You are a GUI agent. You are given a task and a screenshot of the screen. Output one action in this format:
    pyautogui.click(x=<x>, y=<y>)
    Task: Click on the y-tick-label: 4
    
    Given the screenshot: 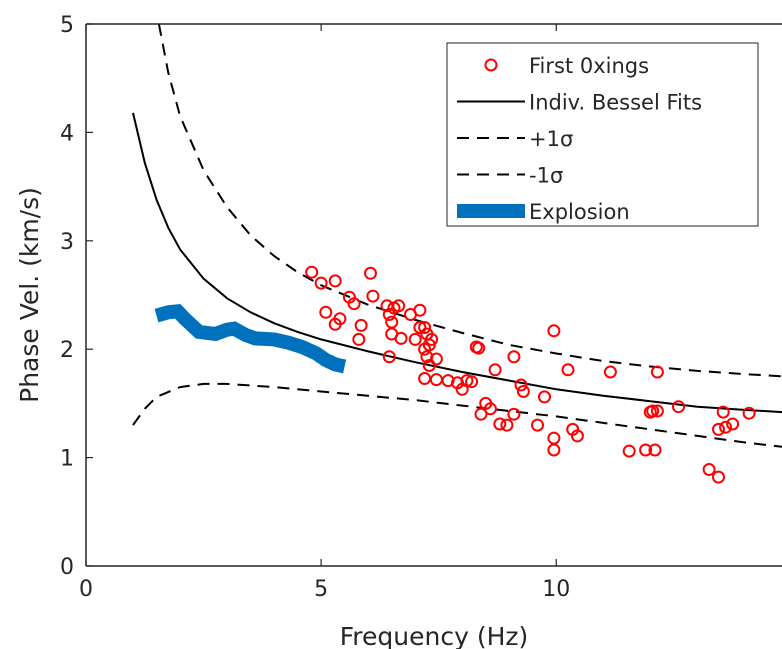 What is the action you would take?
    pyautogui.click(x=67, y=133)
    